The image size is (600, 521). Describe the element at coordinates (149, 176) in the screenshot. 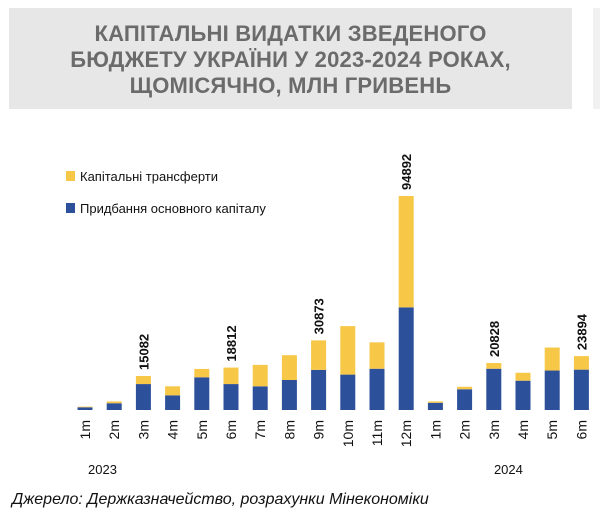

I see `legend-label-1: Капітальні трансферти` at that location.